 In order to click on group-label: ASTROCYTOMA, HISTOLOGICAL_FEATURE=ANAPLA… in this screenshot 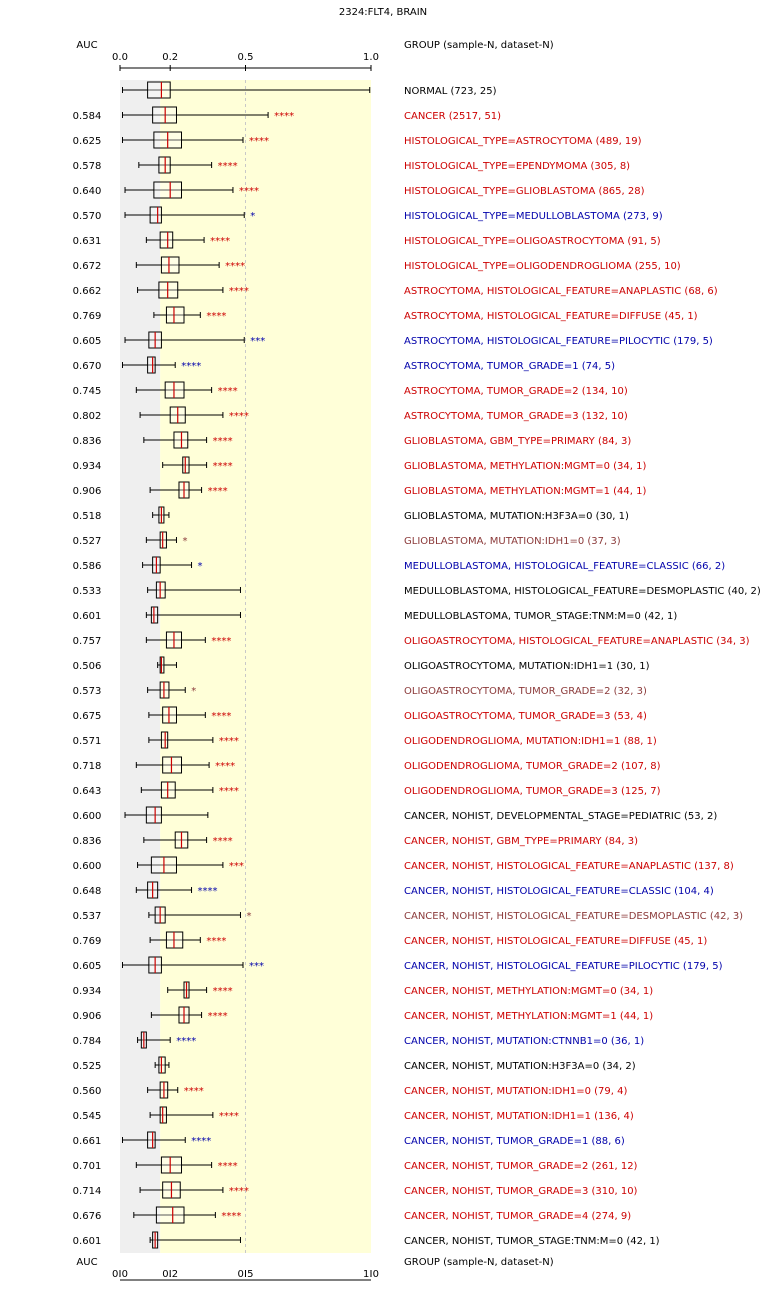, I will do `click(561, 291)`.